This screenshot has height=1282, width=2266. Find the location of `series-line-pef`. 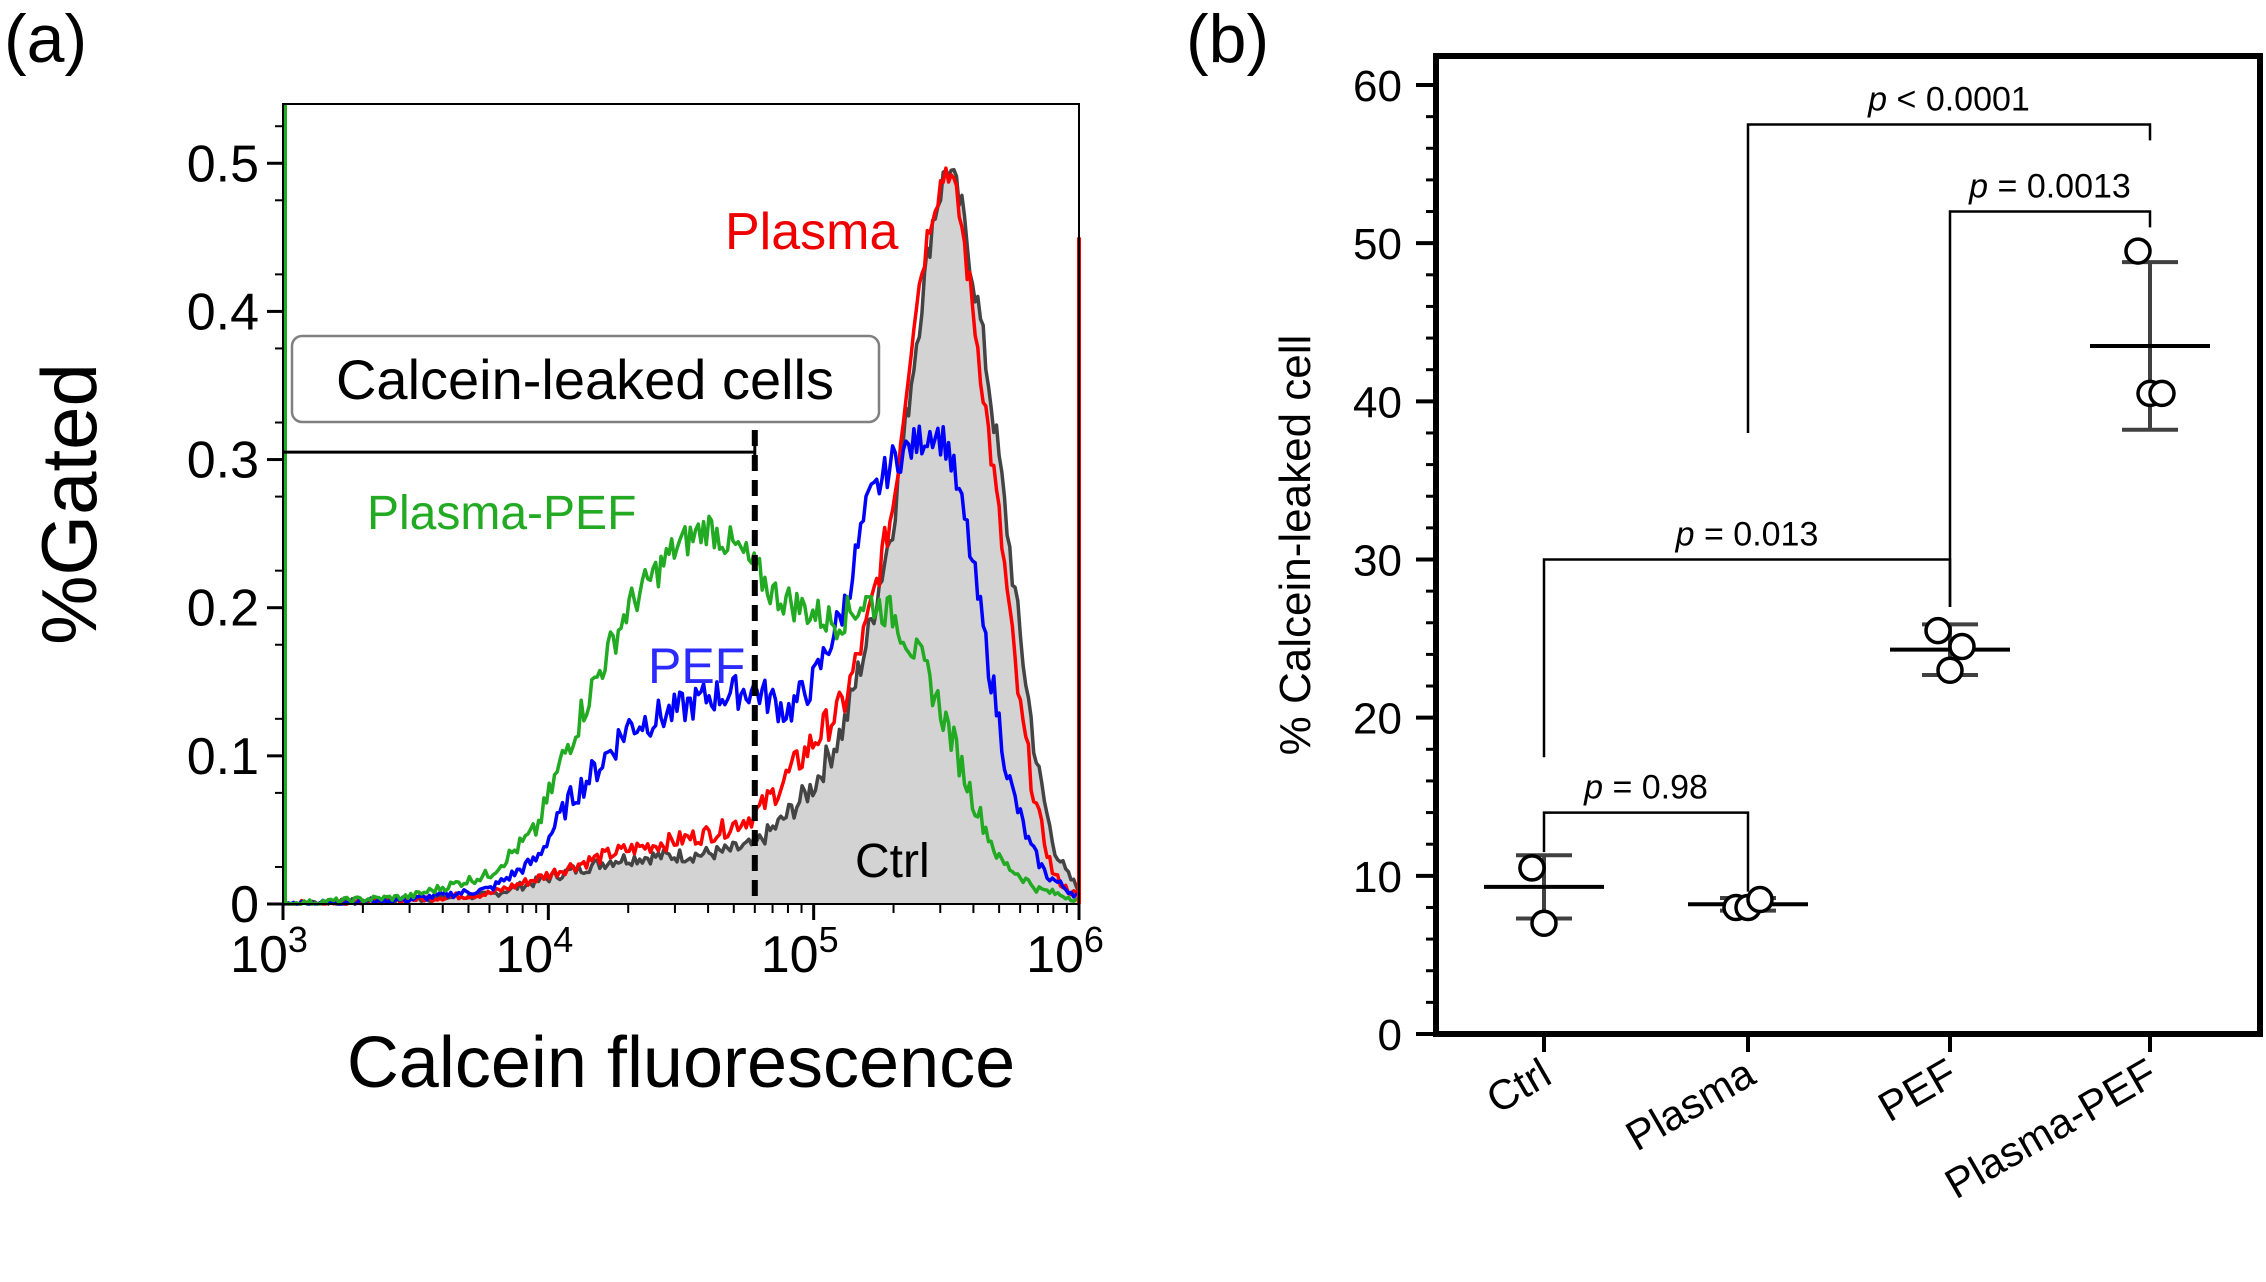

series-line-pef is located at coordinates (681, 665).